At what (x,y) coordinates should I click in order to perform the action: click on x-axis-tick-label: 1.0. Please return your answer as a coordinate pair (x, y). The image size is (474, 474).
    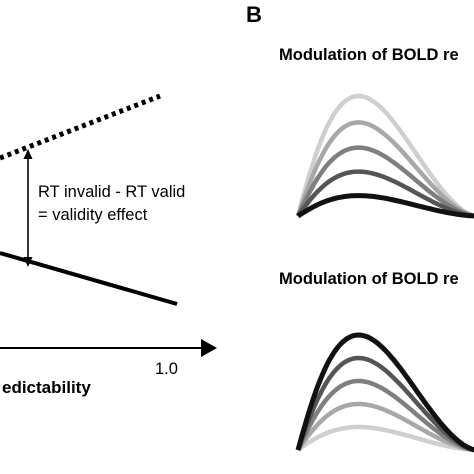
    Looking at the image, I should click on (166, 369).